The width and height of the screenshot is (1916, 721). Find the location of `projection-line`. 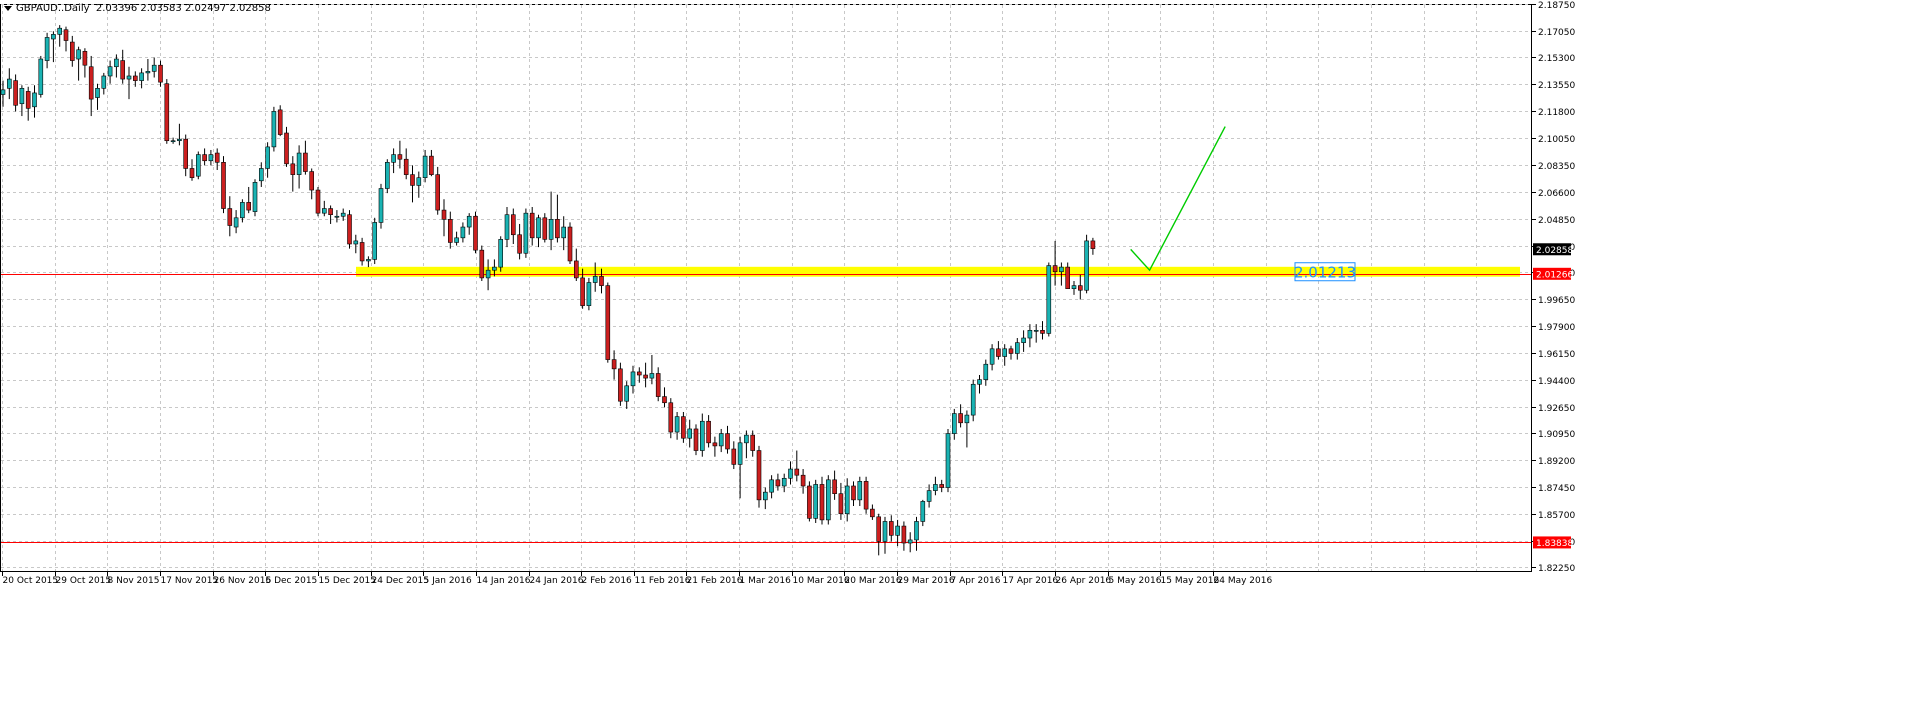

projection-line is located at coordinates (1178, 199).